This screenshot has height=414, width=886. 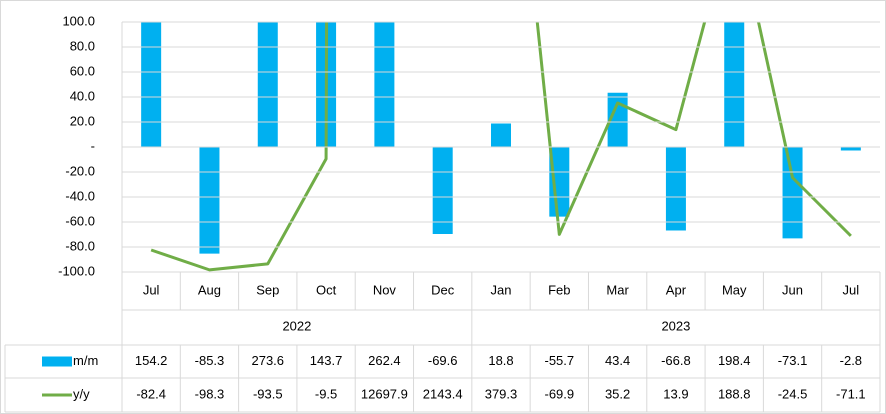 I want to click on y-tick-label: 20.0, so click(x=82, y=120).